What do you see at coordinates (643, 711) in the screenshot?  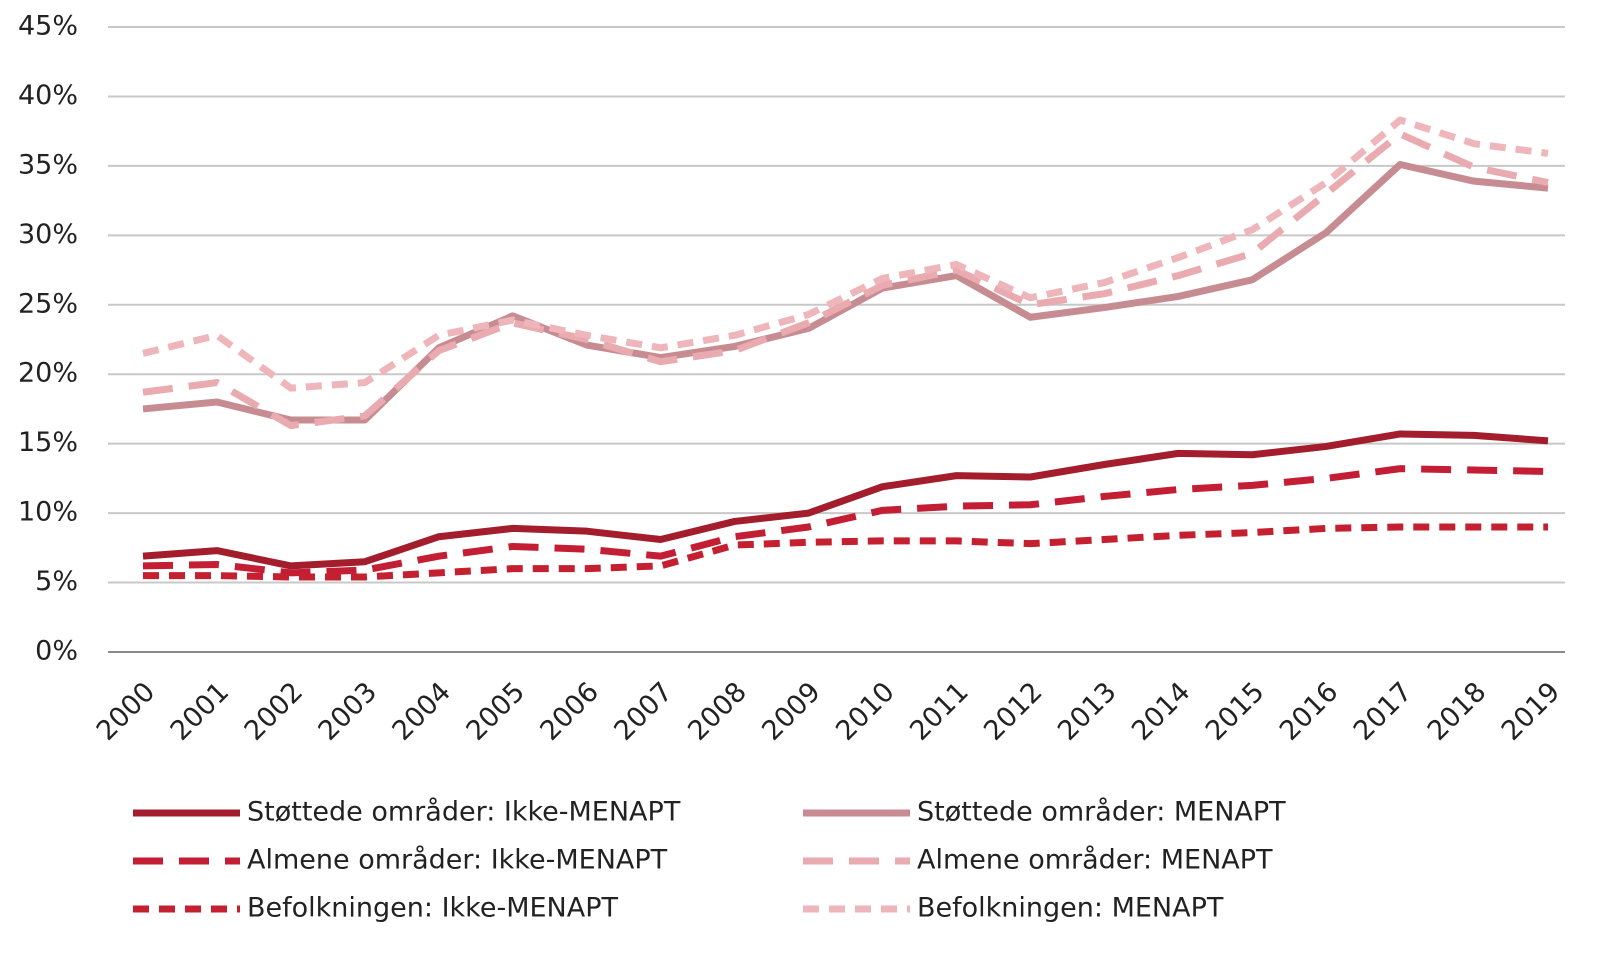 I see `x-tick-label: 2007` at bounding box center [643, 711].